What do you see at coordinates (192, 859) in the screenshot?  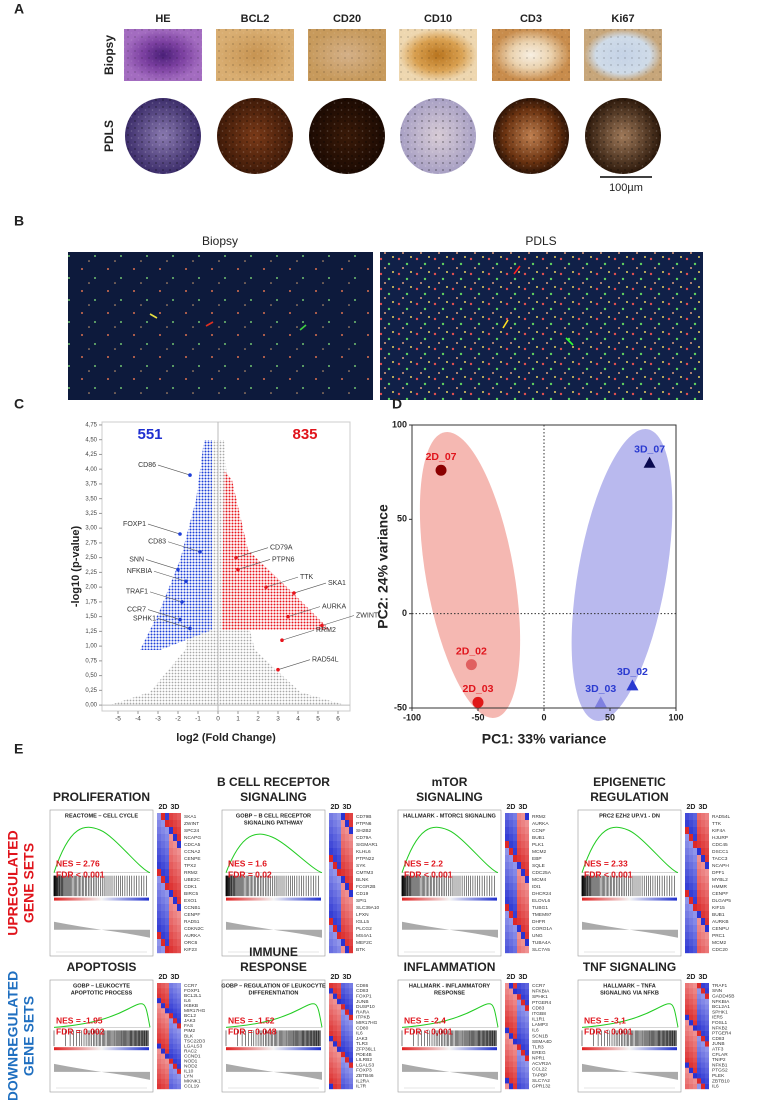 I see `gene-name: CENPE` at bounding box center [192, 859].